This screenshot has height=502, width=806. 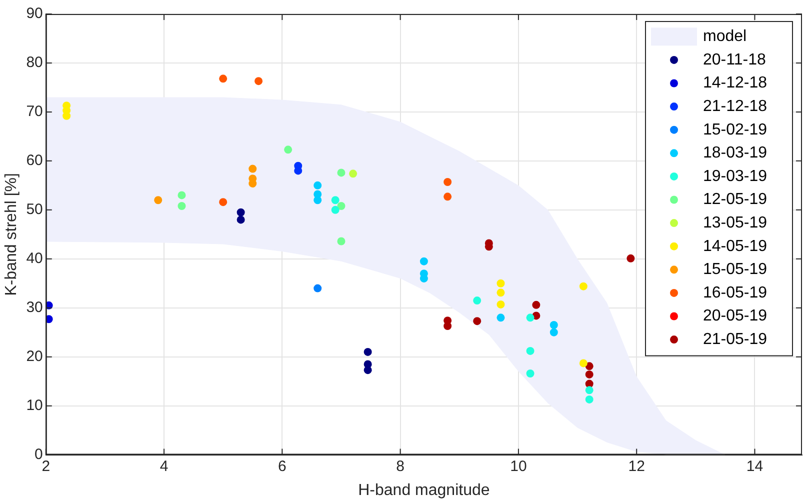 What do you see at coordinates (34, 405) in the screenshot?
I see `y-tick-label: 10` at bounding box center [34, 405].